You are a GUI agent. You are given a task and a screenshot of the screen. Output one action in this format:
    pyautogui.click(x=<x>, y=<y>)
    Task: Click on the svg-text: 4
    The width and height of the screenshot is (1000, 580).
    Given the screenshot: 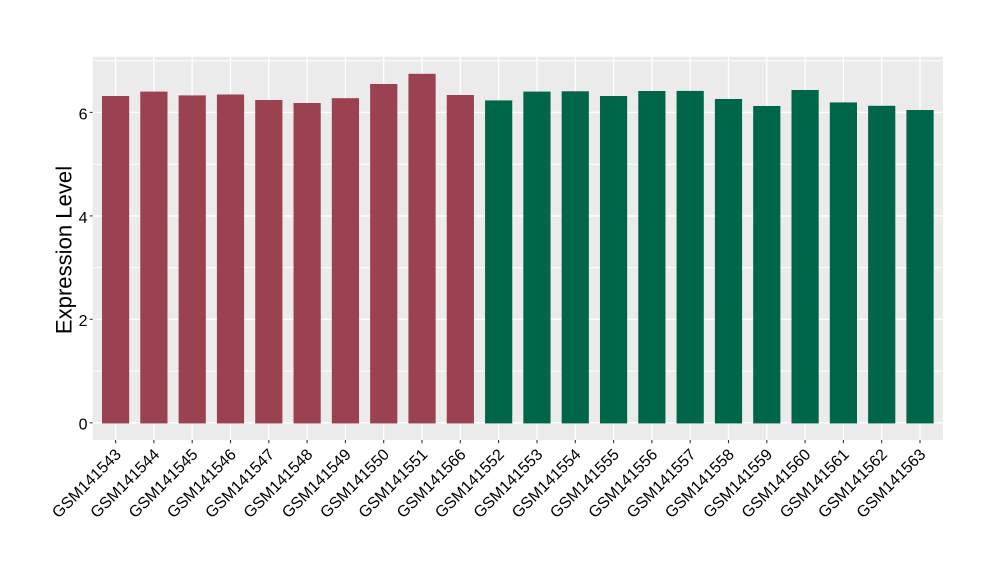 What is the action you would take?
    pyautogui.click(x=83, y=218)
    